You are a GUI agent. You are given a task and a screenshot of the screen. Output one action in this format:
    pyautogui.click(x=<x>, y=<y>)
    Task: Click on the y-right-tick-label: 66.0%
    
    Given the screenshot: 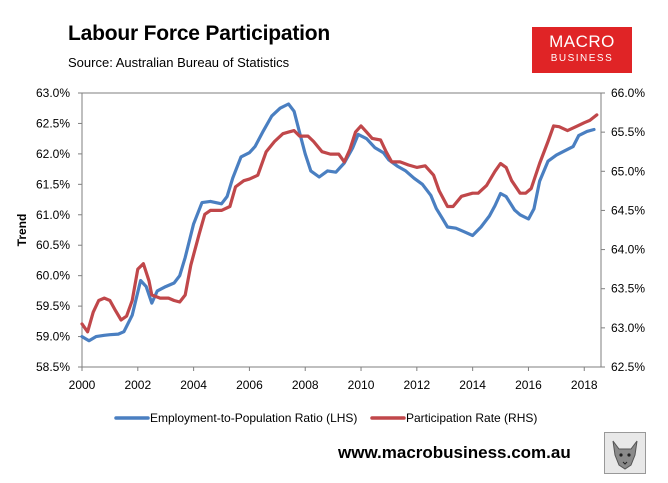 What is the action you would take?
    pyautogui.click(x=628, y=93)
    